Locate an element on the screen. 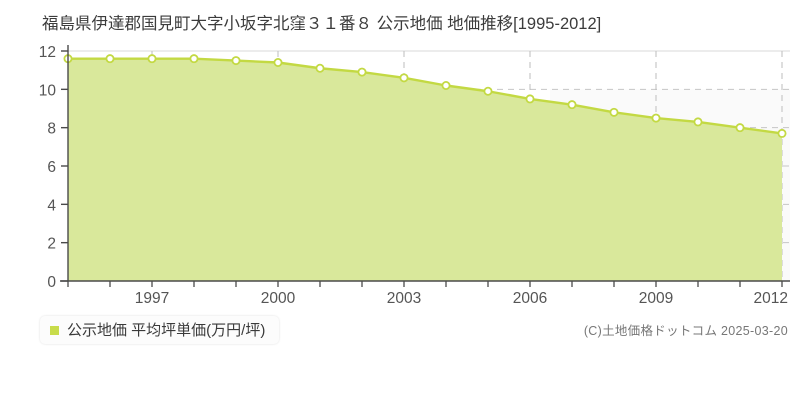  x-axis-tick-label: 2006 is located at coordinates (530, 298).